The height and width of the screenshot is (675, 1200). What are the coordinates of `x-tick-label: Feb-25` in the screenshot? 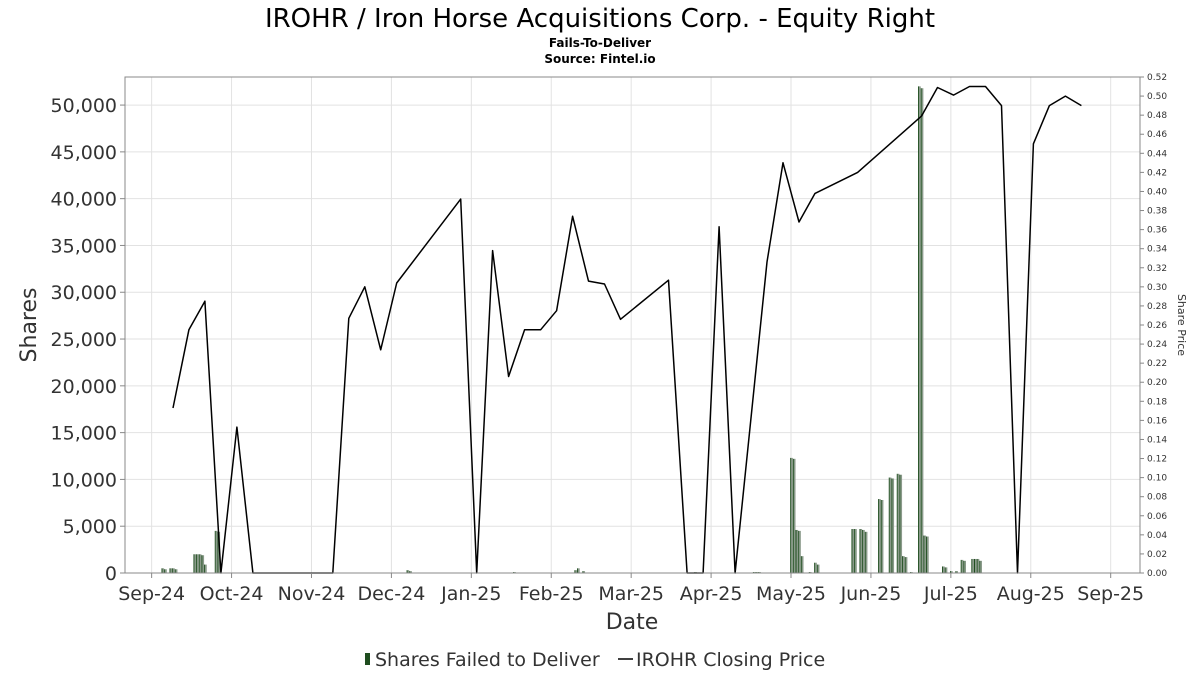 It's located at (551, 594).